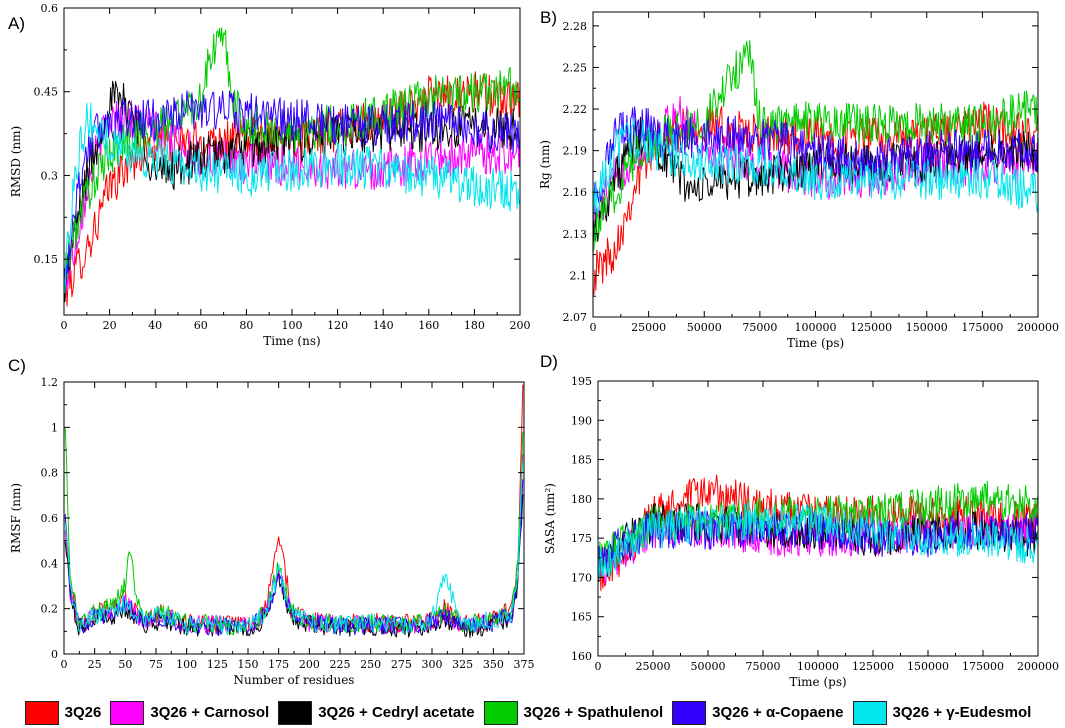  Describe the element at coordinates (593, 712) in the screenshot. I see `legend-label: 3Q26 + Spathulenol` at that location.